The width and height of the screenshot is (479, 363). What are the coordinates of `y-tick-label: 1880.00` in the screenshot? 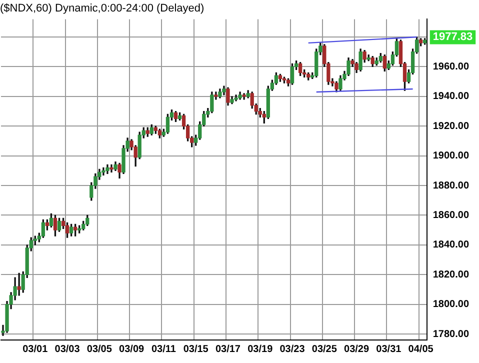 It's located at (451, 186).